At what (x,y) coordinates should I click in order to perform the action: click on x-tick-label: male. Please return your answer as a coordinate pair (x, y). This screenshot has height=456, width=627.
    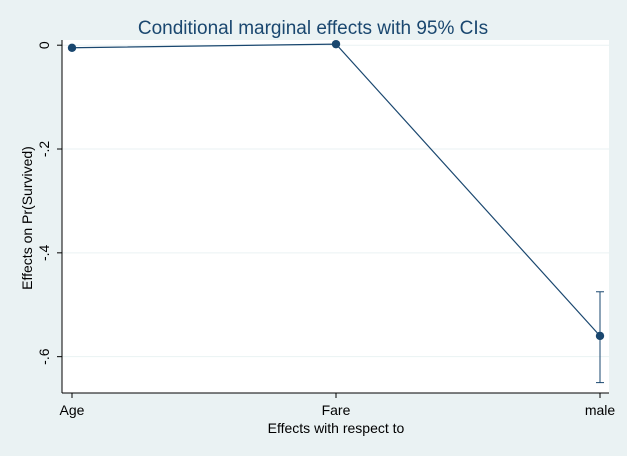
    Looking at the image, I should click on (600, 410).